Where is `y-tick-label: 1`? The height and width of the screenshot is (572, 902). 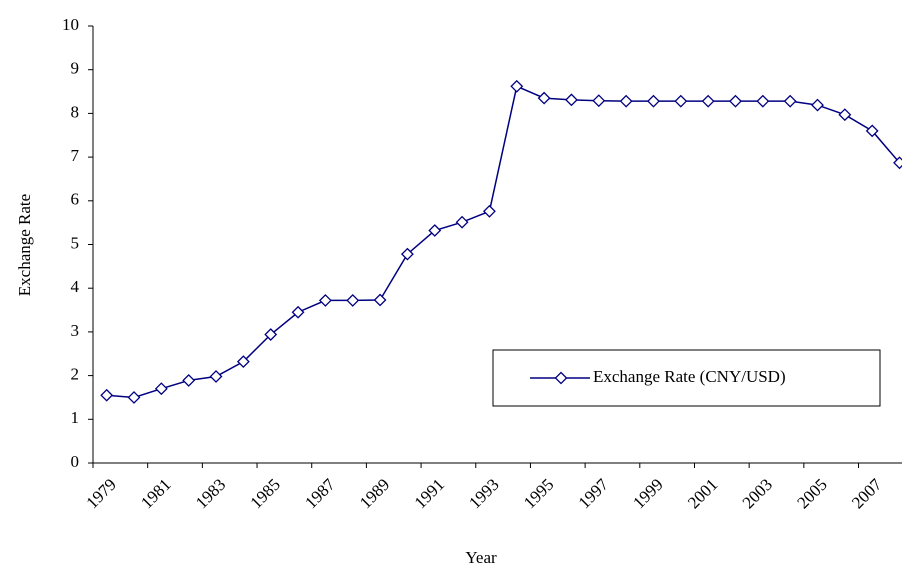
y-tick-label: 1 is located at coordinates (75, 417).